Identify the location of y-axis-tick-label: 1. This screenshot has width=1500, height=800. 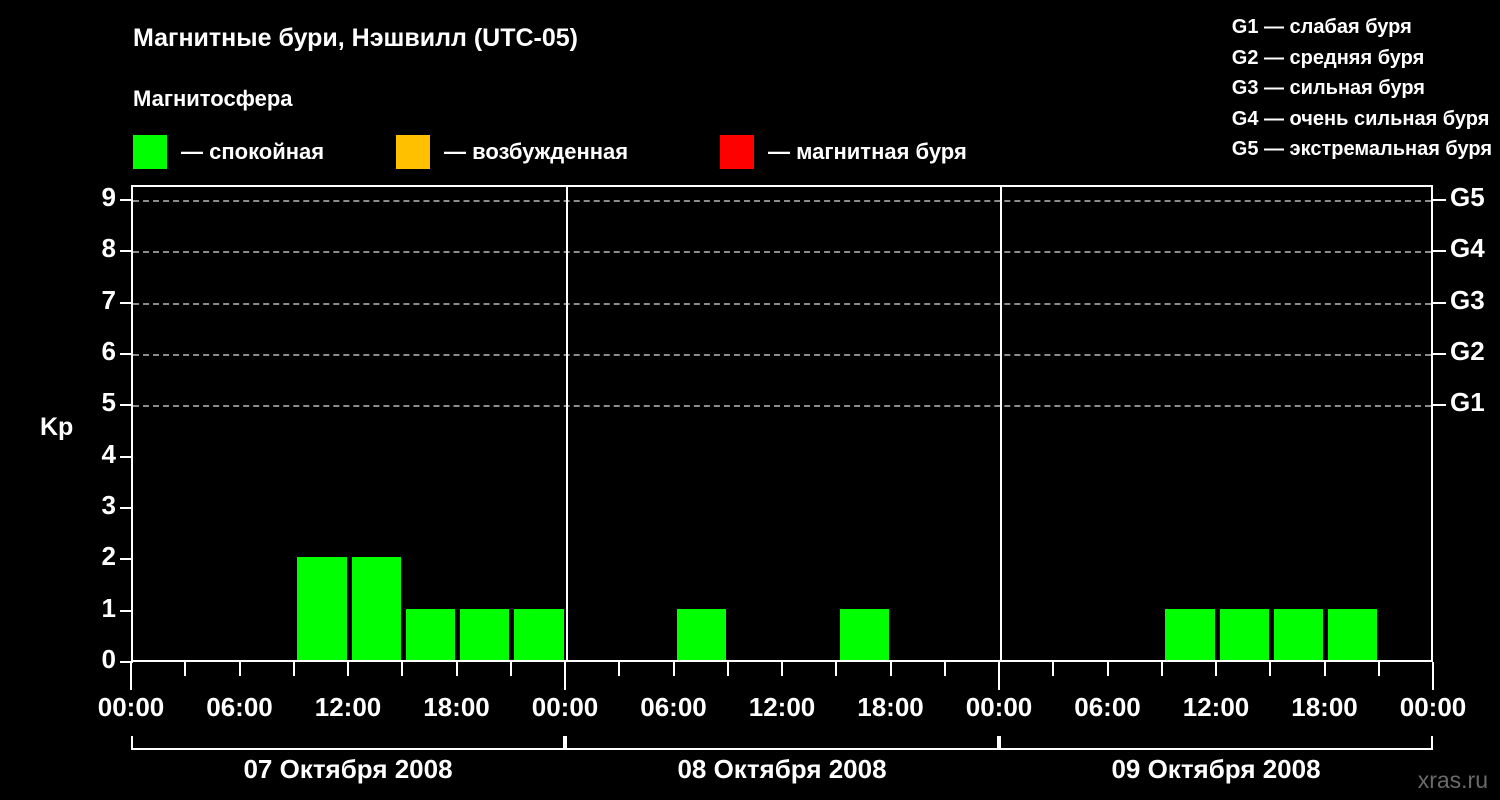
(108, 607).